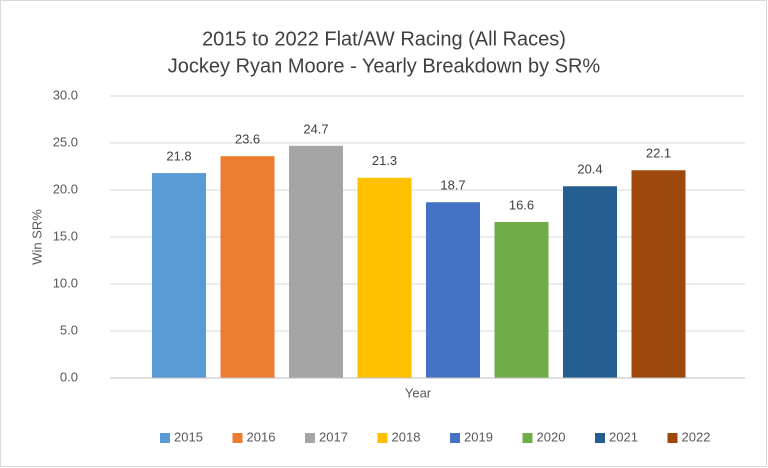 This screenshot has width=768, height=468. I want to click on y-tick-label: 0.0, so click(69, 376).